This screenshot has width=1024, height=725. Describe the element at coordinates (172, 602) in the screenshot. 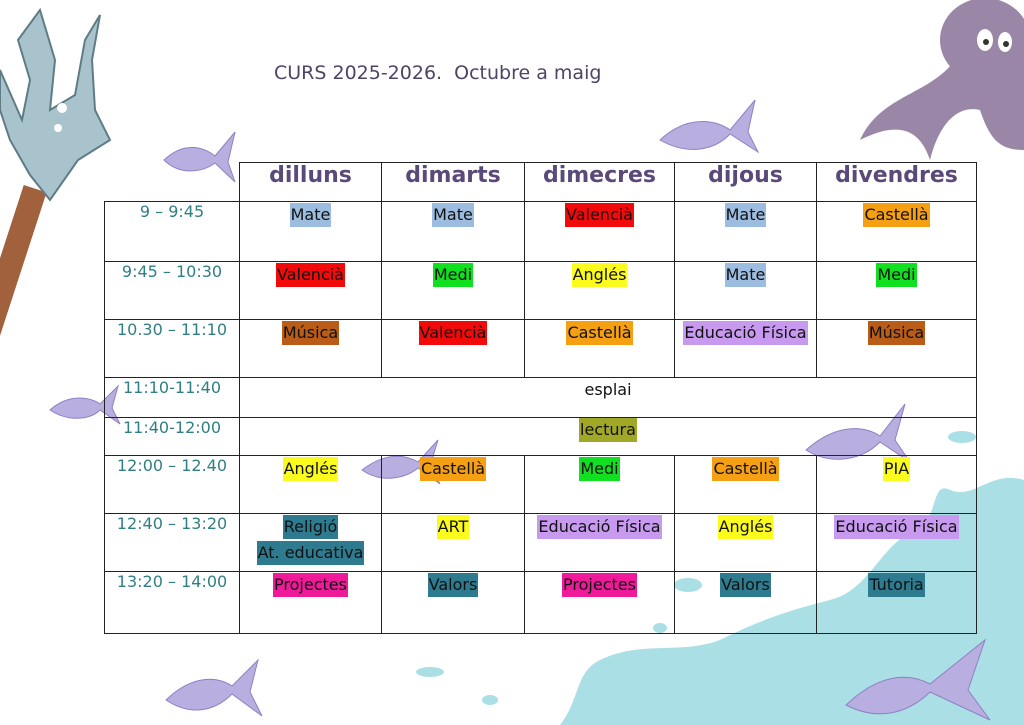

I see `time-slot: 13:20 – 14:00` at that location.